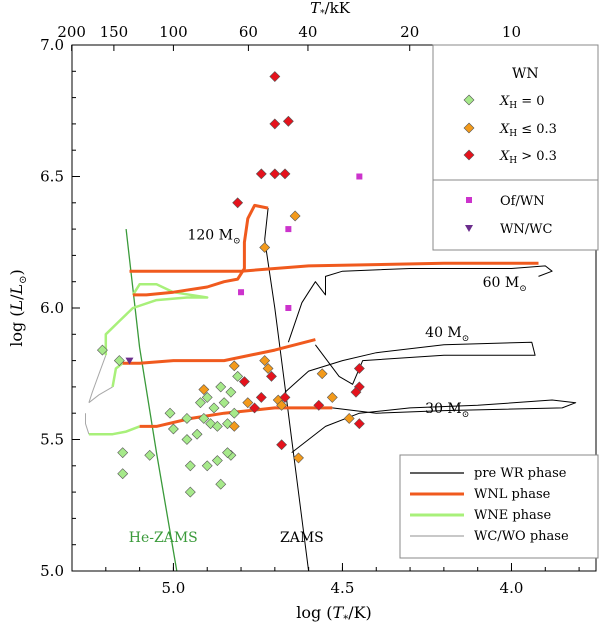 The image size is (600, 629). I want to click on track-30-m-wc-wo, so click(87, 424).